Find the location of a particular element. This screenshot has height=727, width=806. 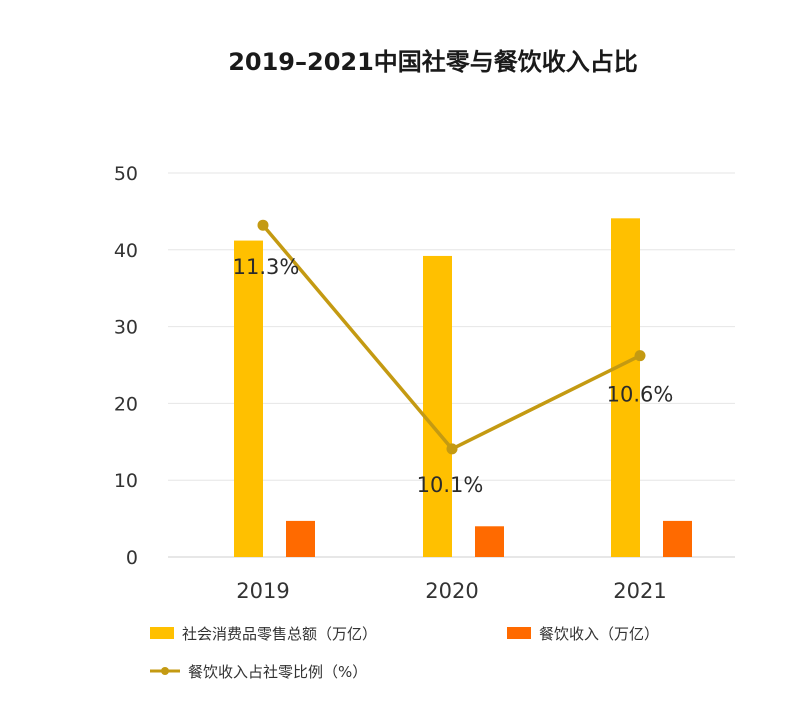

ratio-data-label: 11.3% is located at coordinates (266, 267).